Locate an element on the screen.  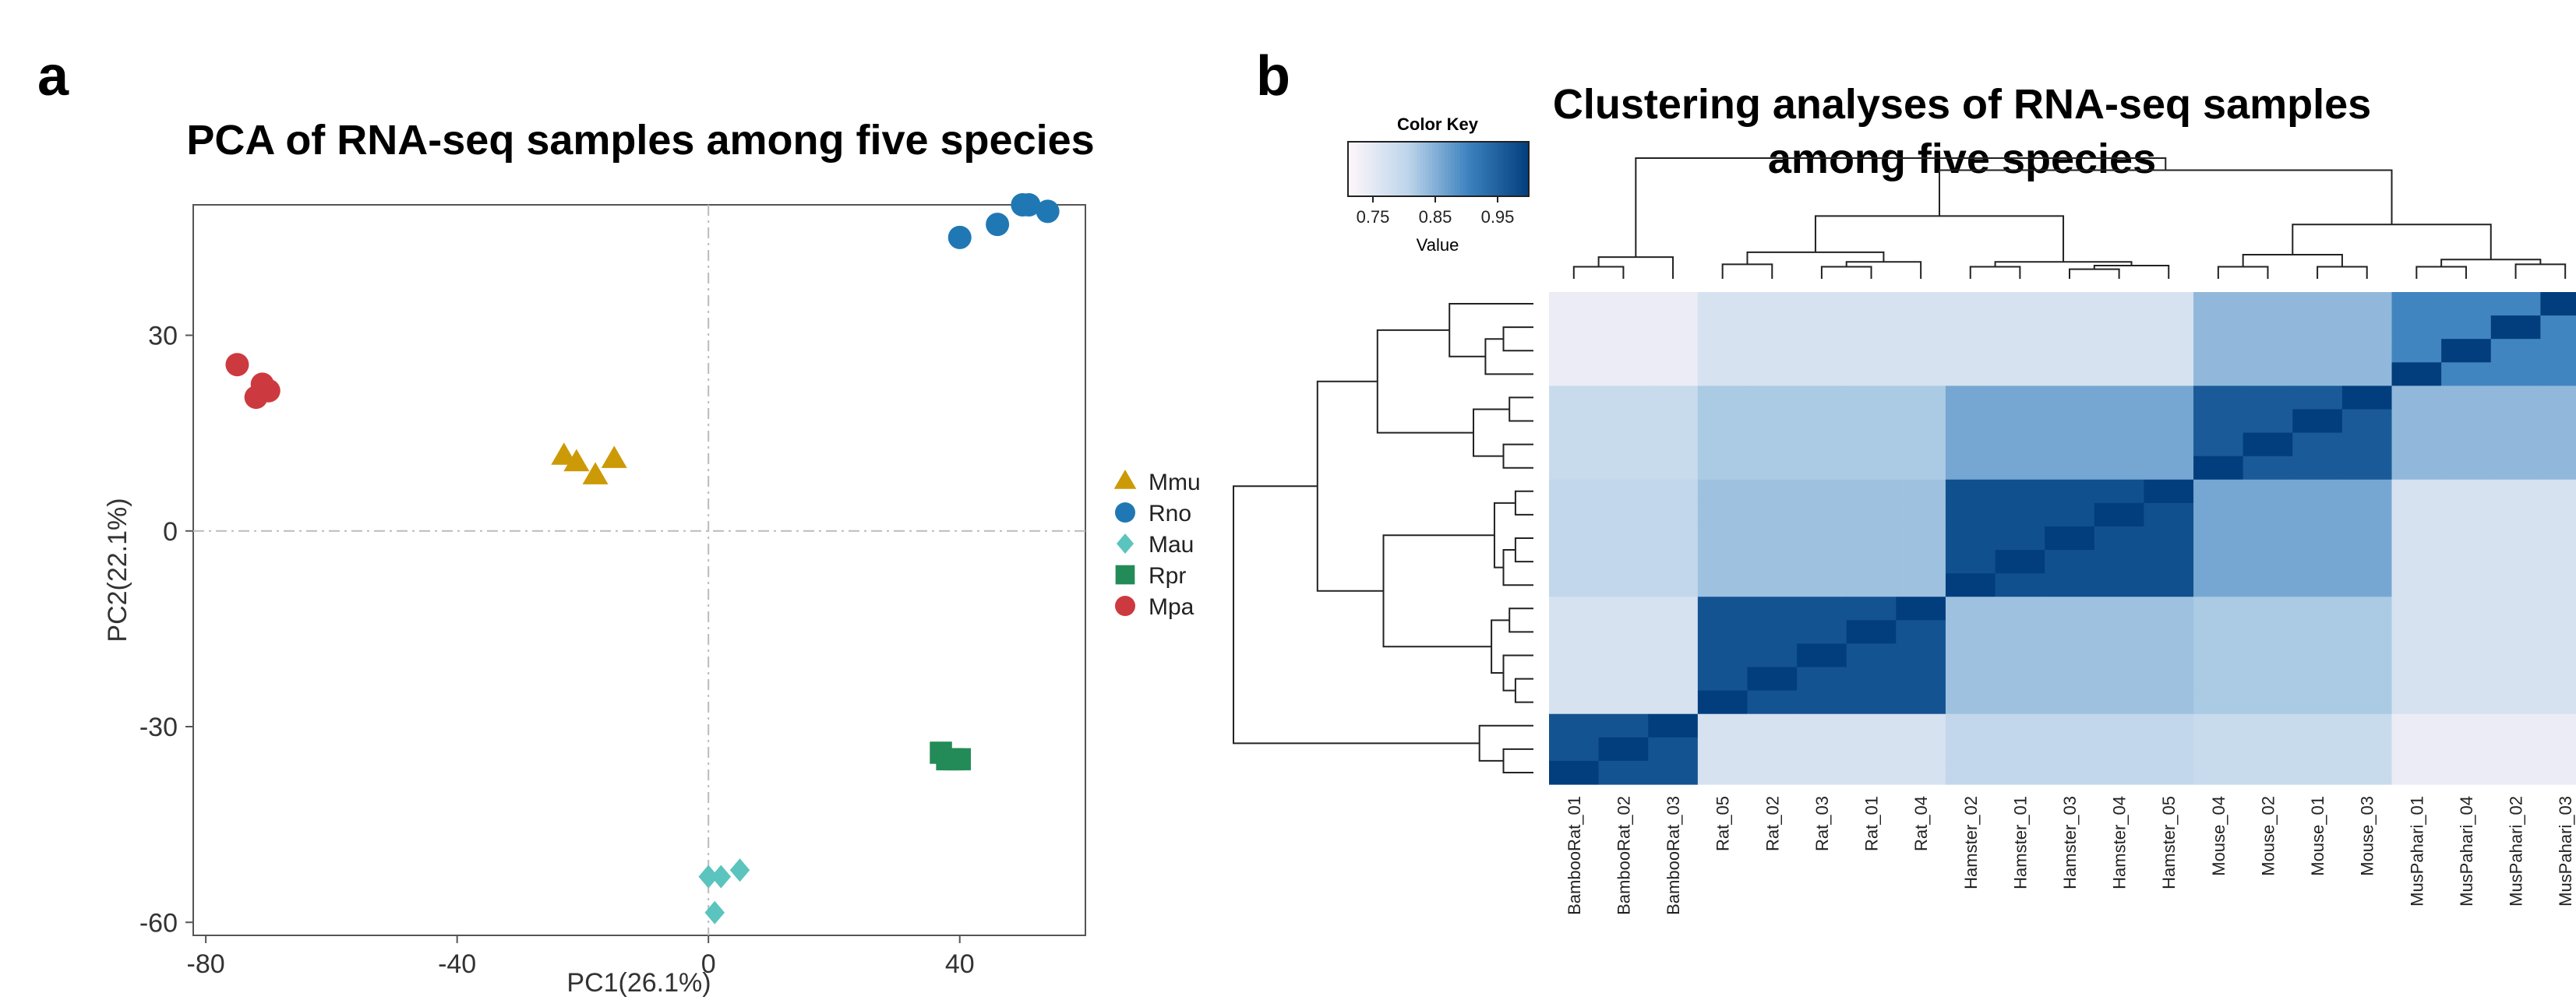
pca-y-tick-label: -60 is located at coordinates (158, 923).